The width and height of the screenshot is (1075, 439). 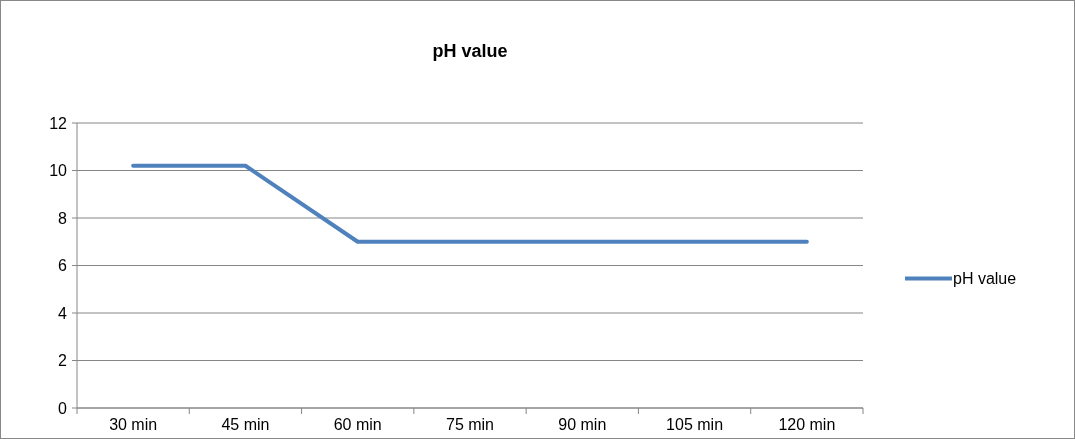 What do you see at coordinates (807, 424) in the screenshot?
I see `x-tick-label: 120 min` at bounding box center [807, 424].